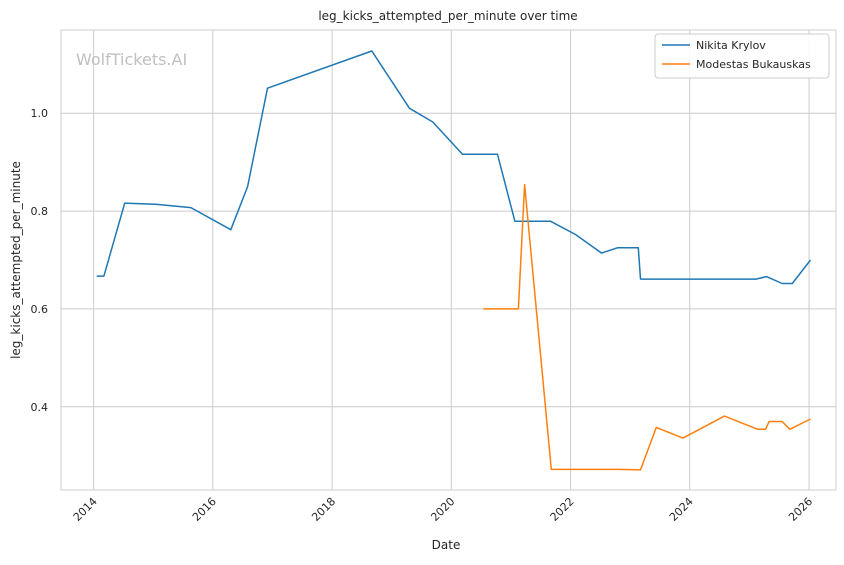 The image size is (844, 565). What do you see at coordinates (731, 45) in the screenshot?
I see `legend-label: Nikita Krylov` at bounding box center [731, 45].